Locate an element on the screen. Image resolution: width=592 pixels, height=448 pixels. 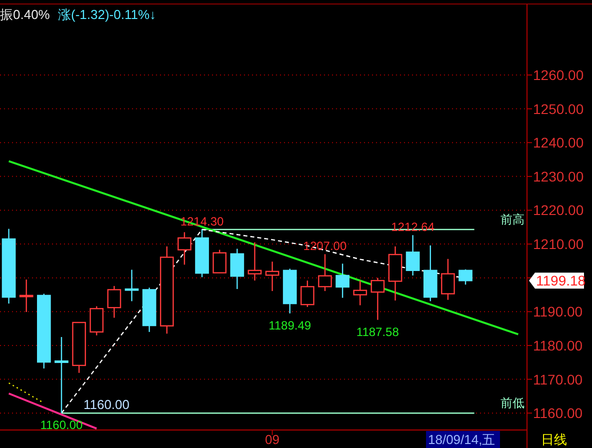
y-tick-label: 1210.00 is located at coordinates (558, 244).